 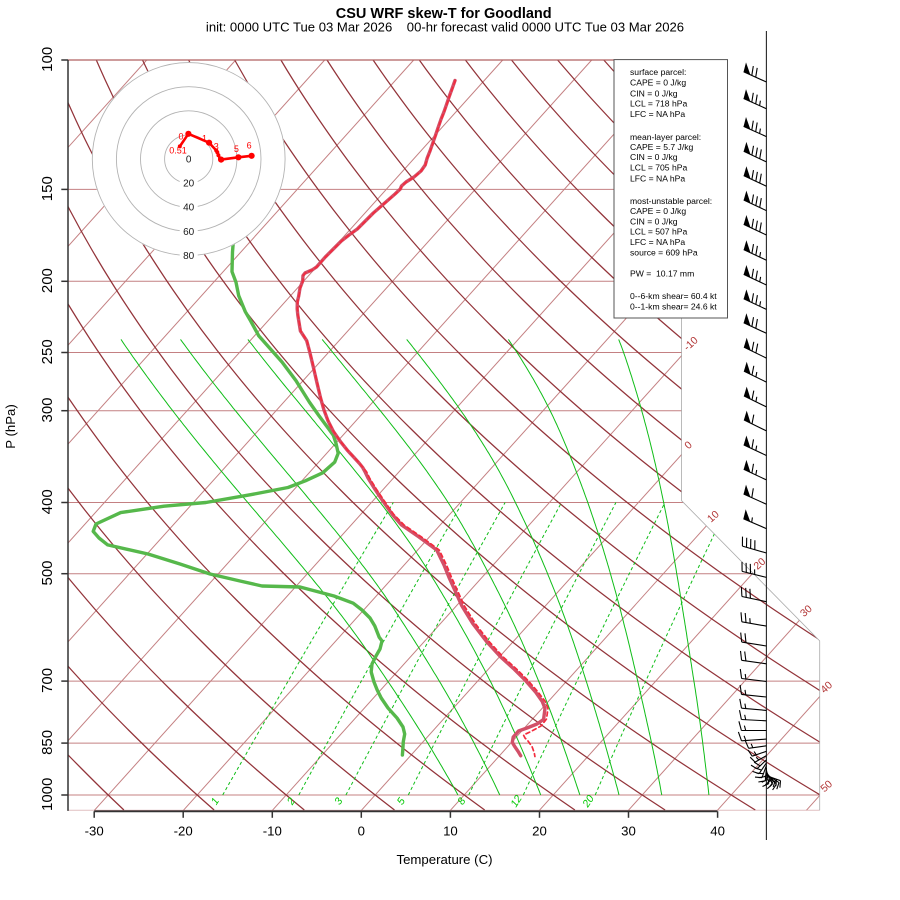 I want to click on svg-text: 1000, so click(x=47, y=794).